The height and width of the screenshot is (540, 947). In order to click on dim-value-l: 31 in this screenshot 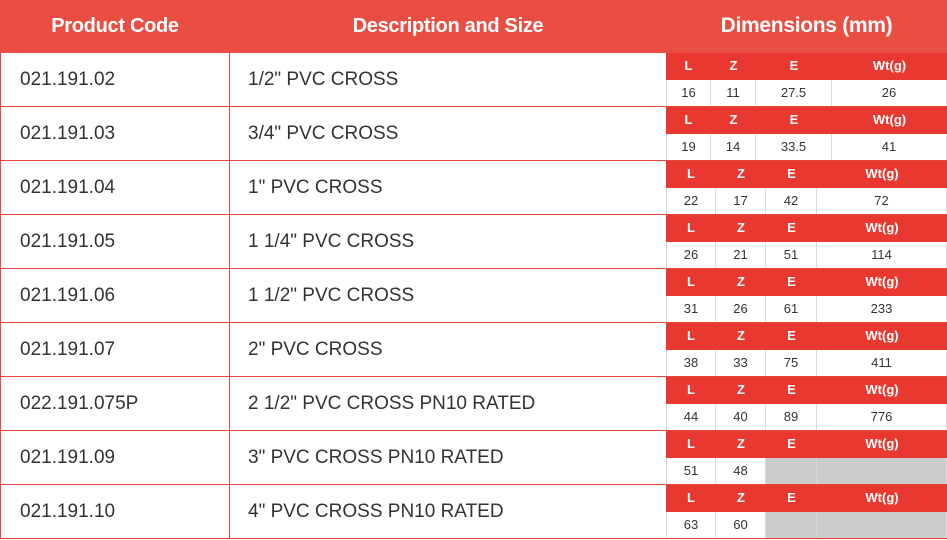, I will do `click(691, 309)`.